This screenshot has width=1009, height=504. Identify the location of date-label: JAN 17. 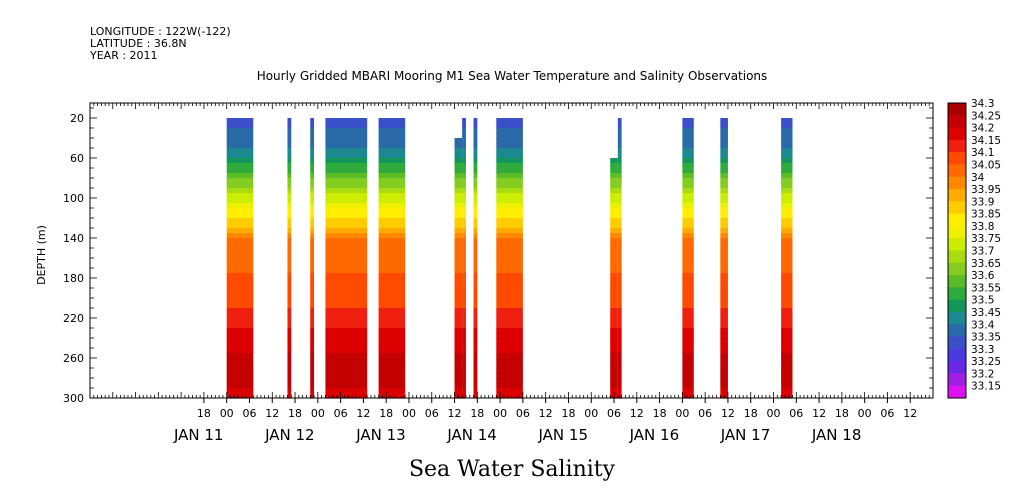
(745, 435).